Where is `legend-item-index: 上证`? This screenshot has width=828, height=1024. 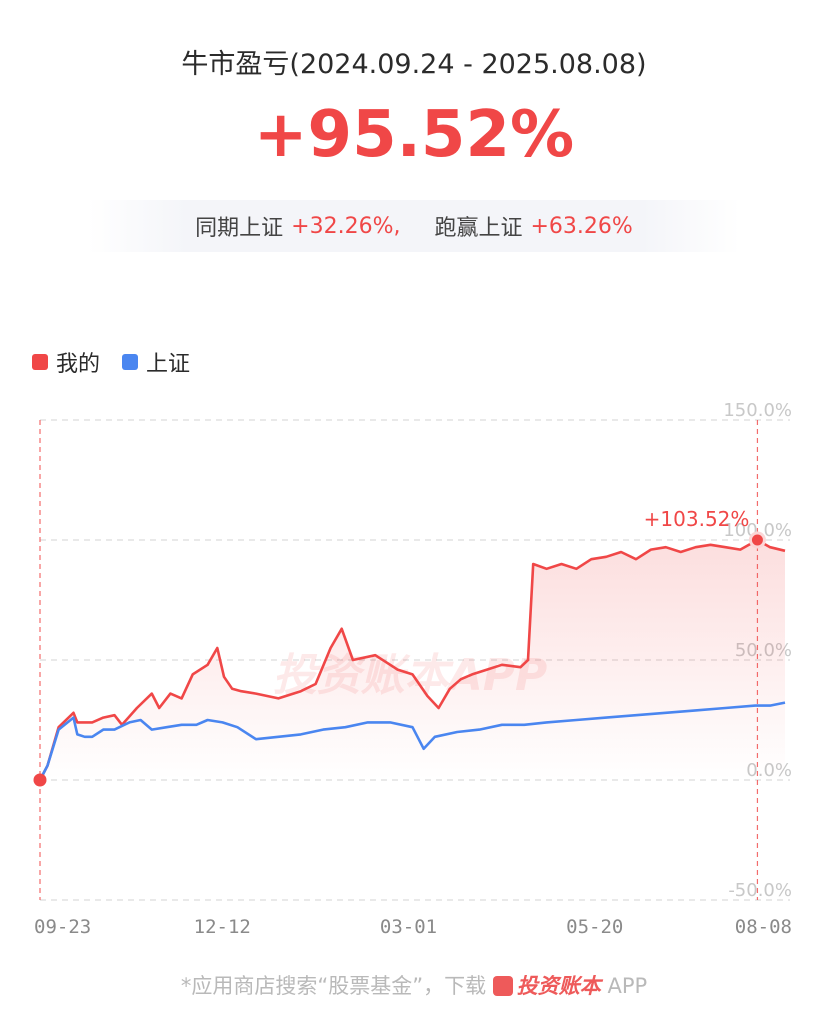
legend-item-index: 上证 is located at coordinates (156, 362).